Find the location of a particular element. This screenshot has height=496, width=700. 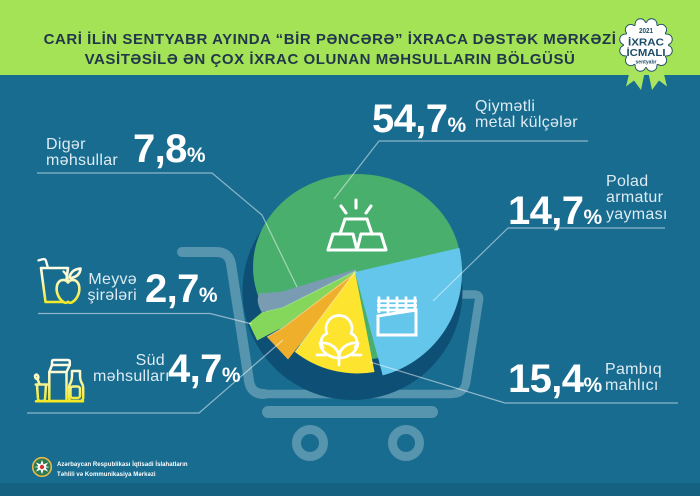

svg-text: İCMALI is located at coordinates (646, 52).